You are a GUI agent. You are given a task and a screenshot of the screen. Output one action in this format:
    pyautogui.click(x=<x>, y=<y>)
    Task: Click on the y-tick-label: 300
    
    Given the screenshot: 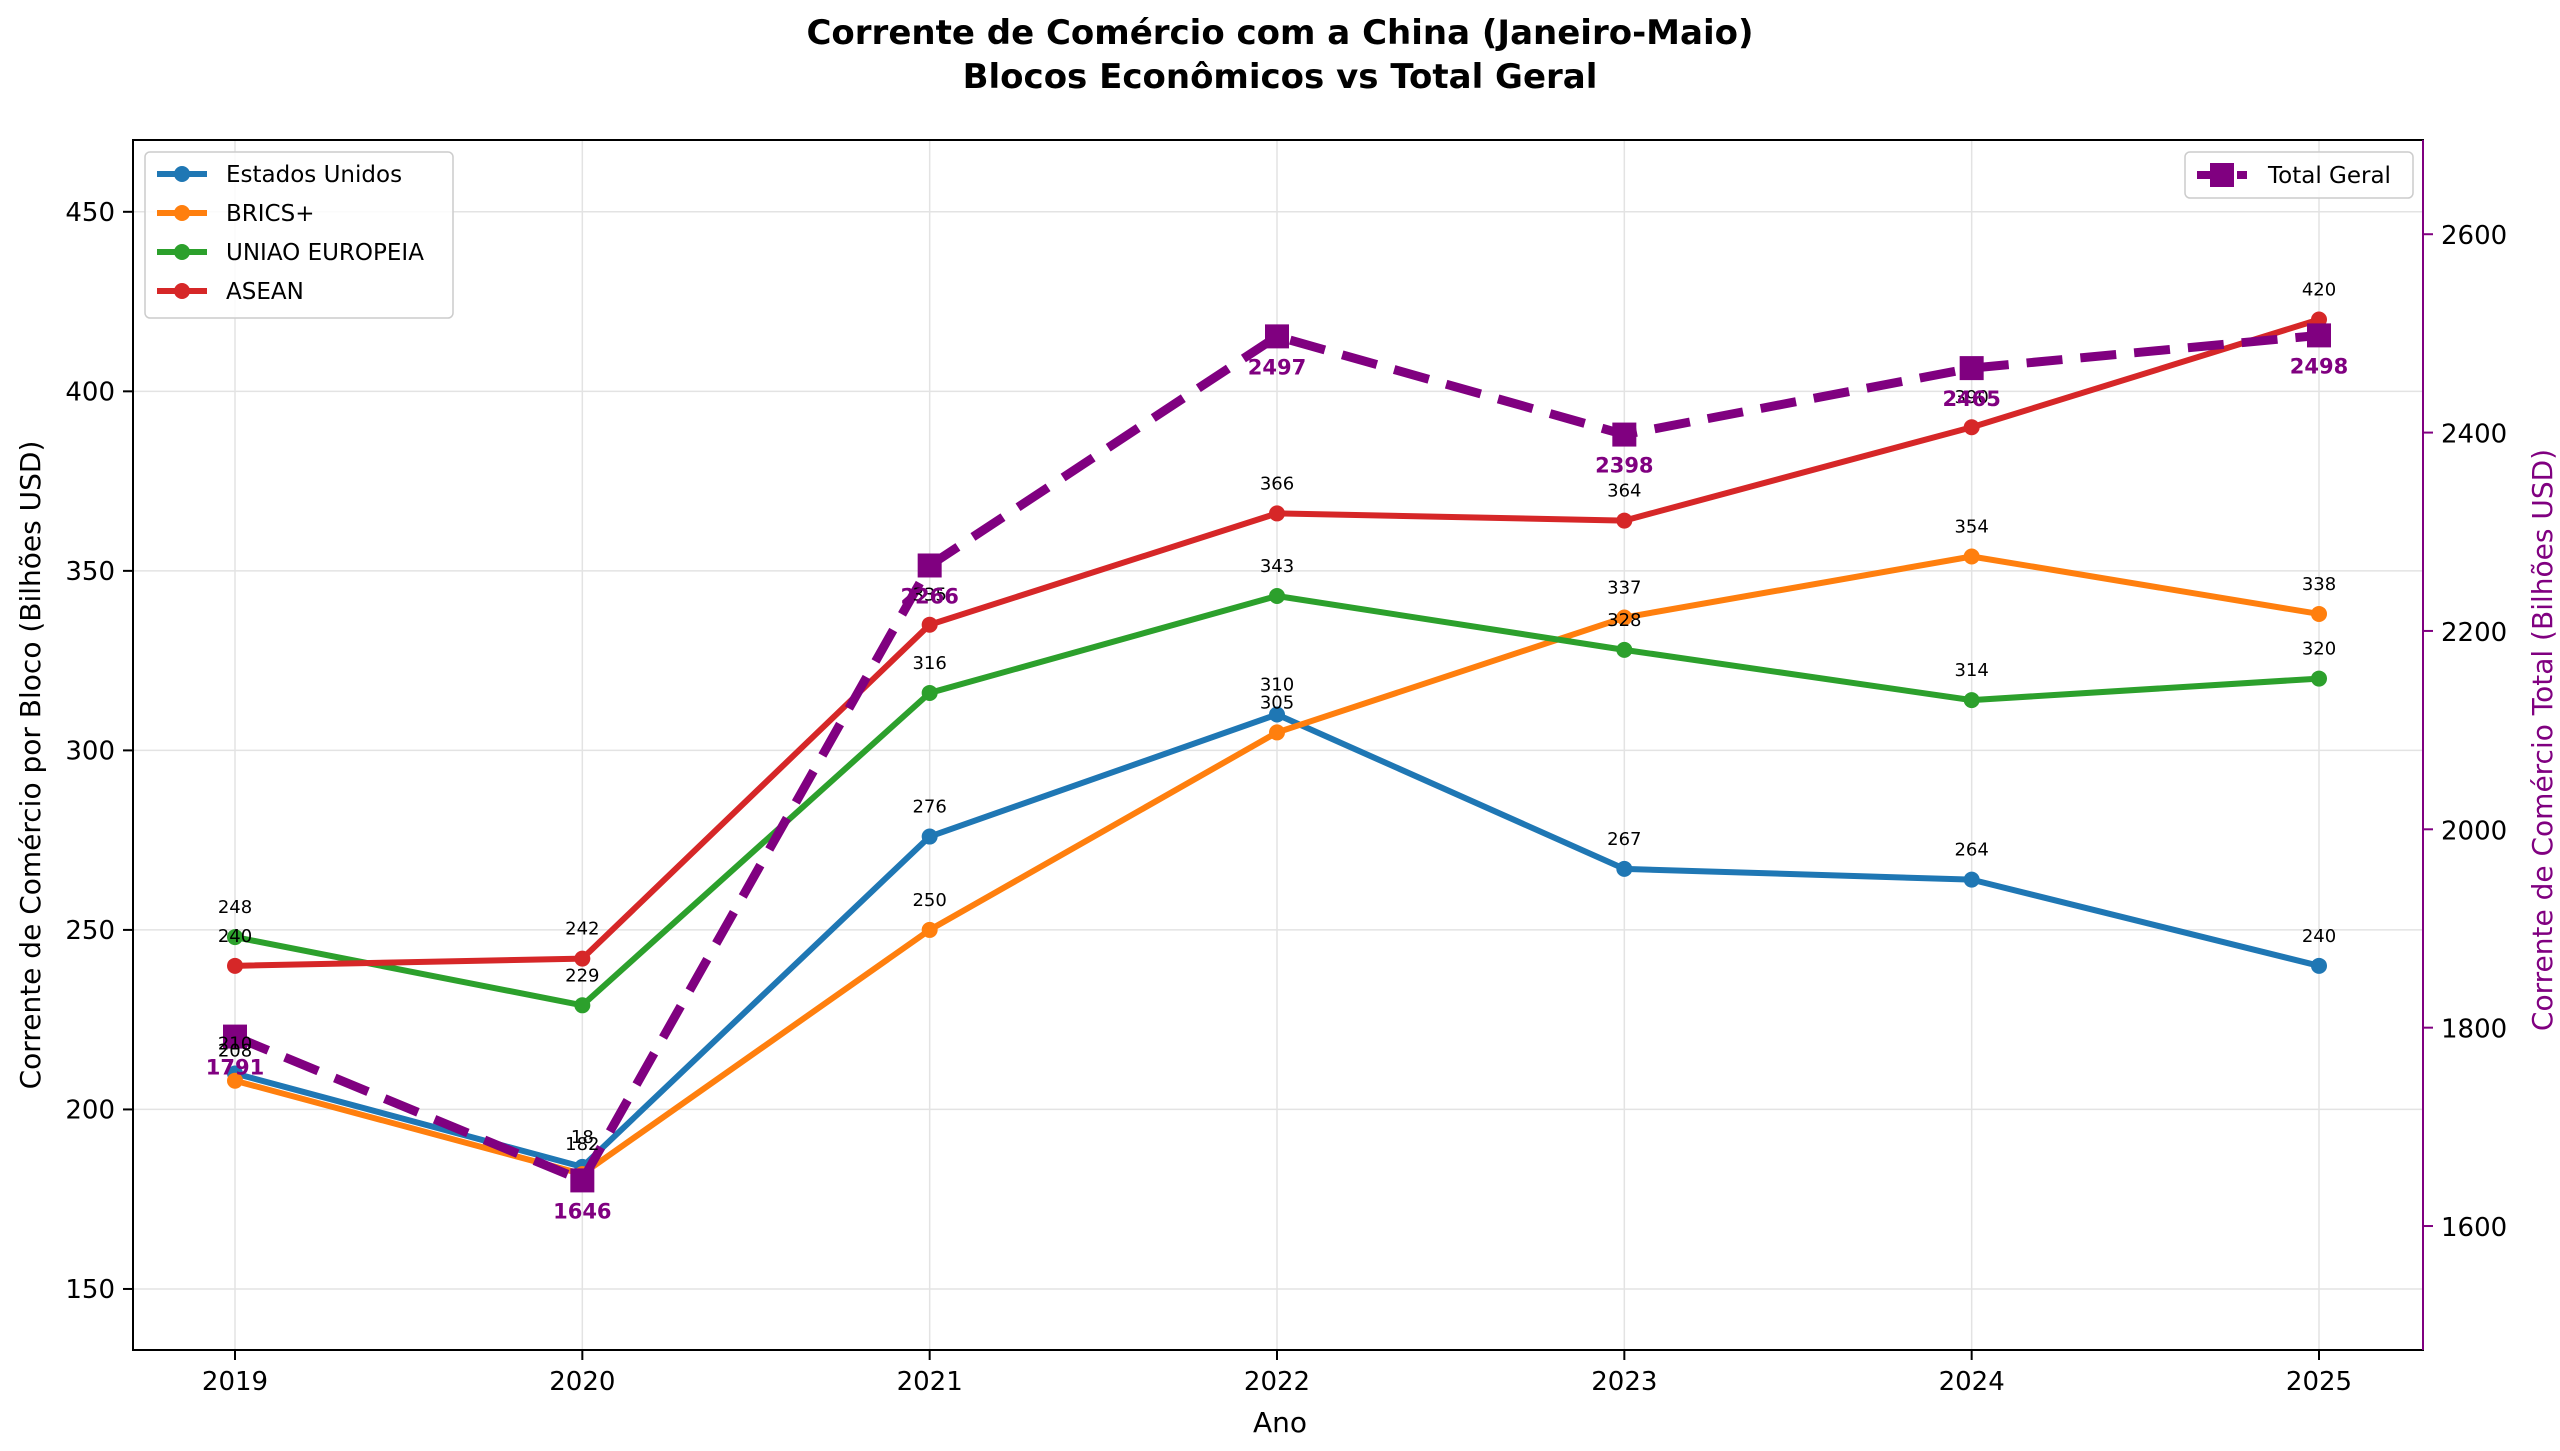 What is the action you would take?
    pyautogui.click(x=90, y=751)
    